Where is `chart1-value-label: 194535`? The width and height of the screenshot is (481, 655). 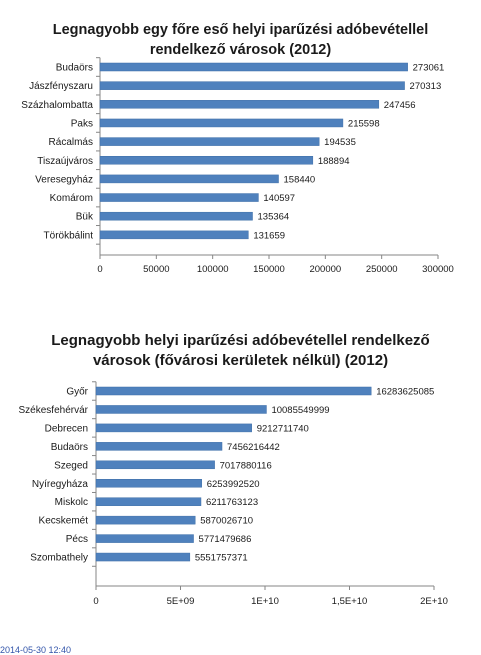
chart1-value-label: 194535 is located at coordinates (340, 142).